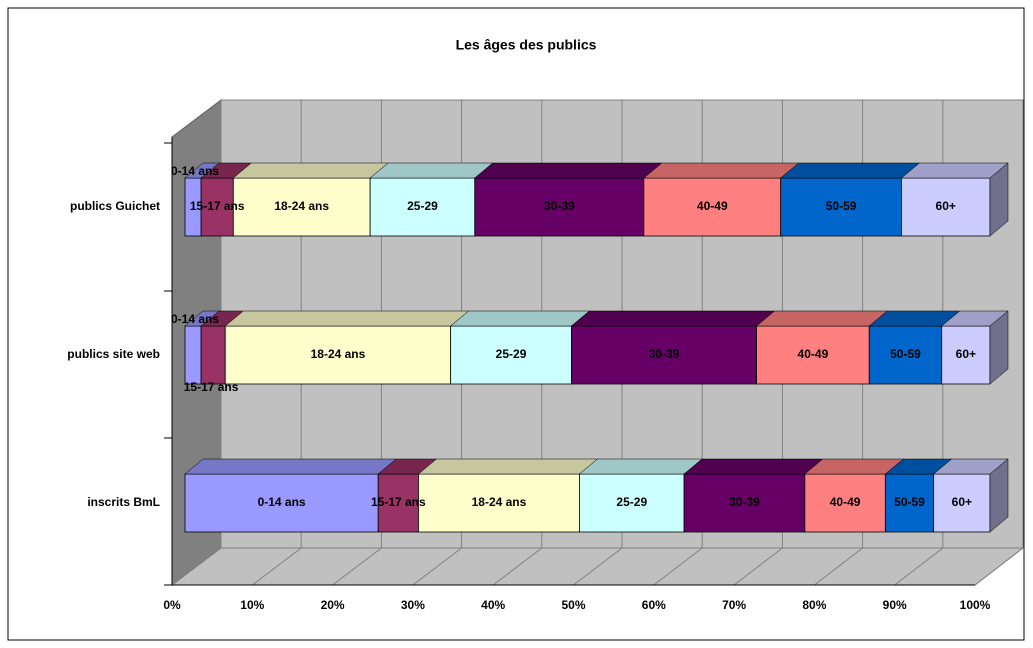 The height and width of the screenshot is (648, 1033). What do you see at coordinates (975, 605) in the screenshot?
I see `x-tick-label: 100%` at bounding box center [975, 605].